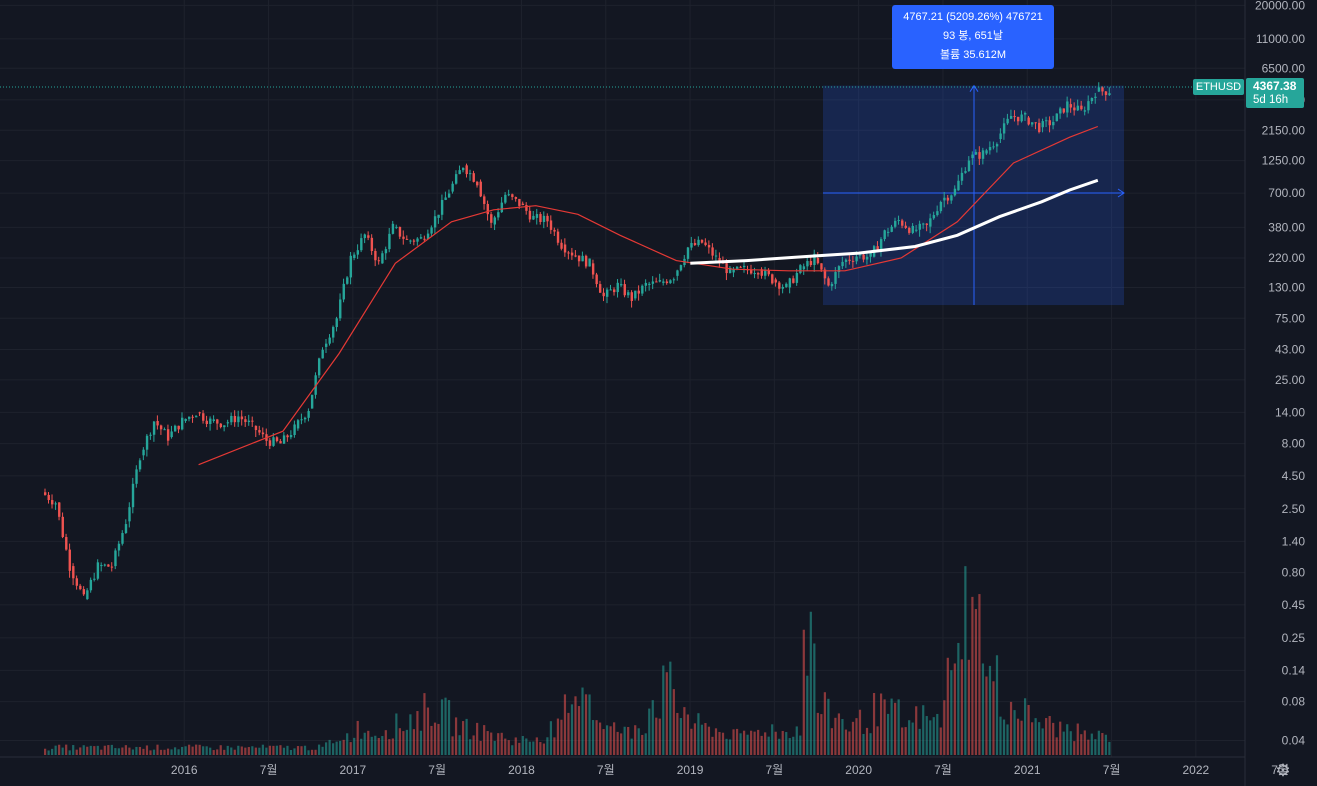  I want to click on gear-icon: ⚙, so click(1283, 771).